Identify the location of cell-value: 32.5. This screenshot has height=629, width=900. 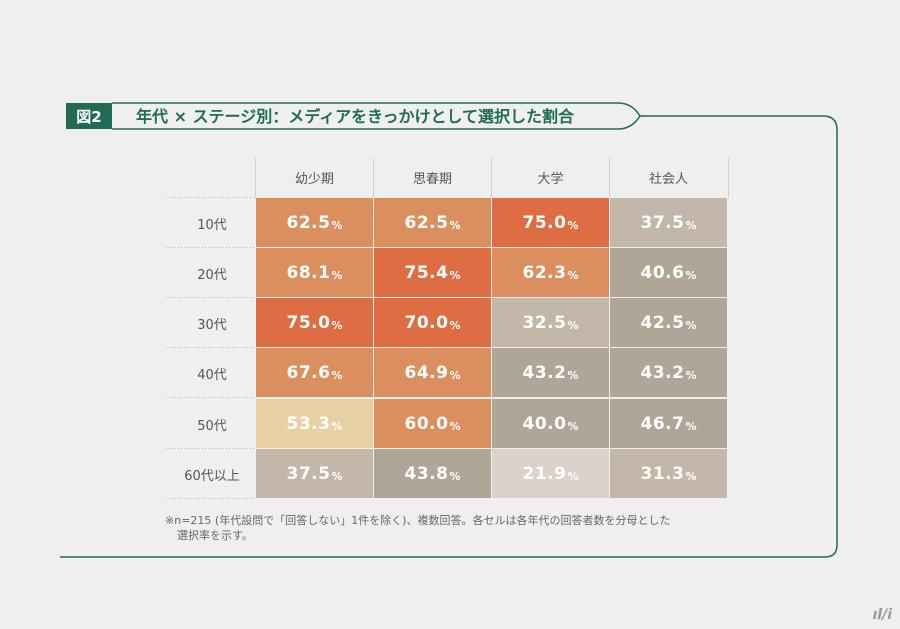
(544, 322).